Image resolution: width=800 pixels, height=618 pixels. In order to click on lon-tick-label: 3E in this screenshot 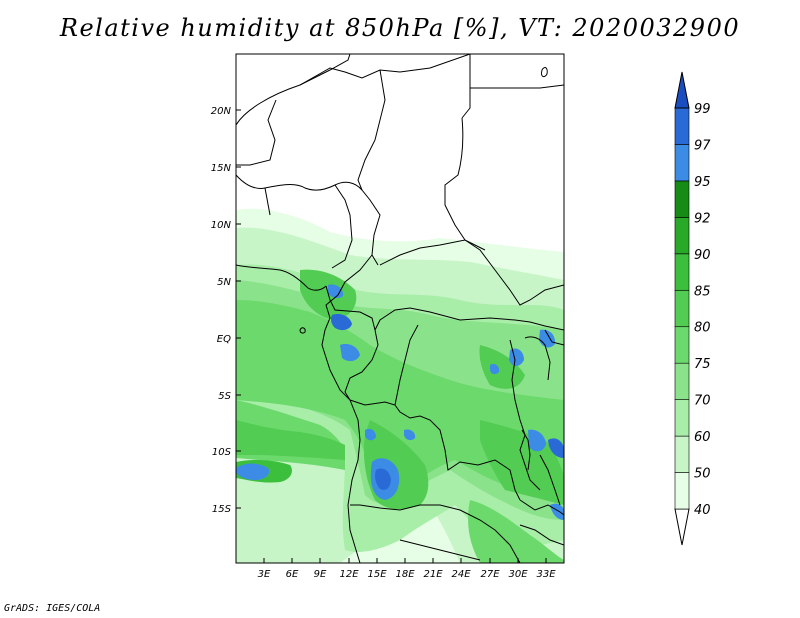, I will do `click(264, 574)`.